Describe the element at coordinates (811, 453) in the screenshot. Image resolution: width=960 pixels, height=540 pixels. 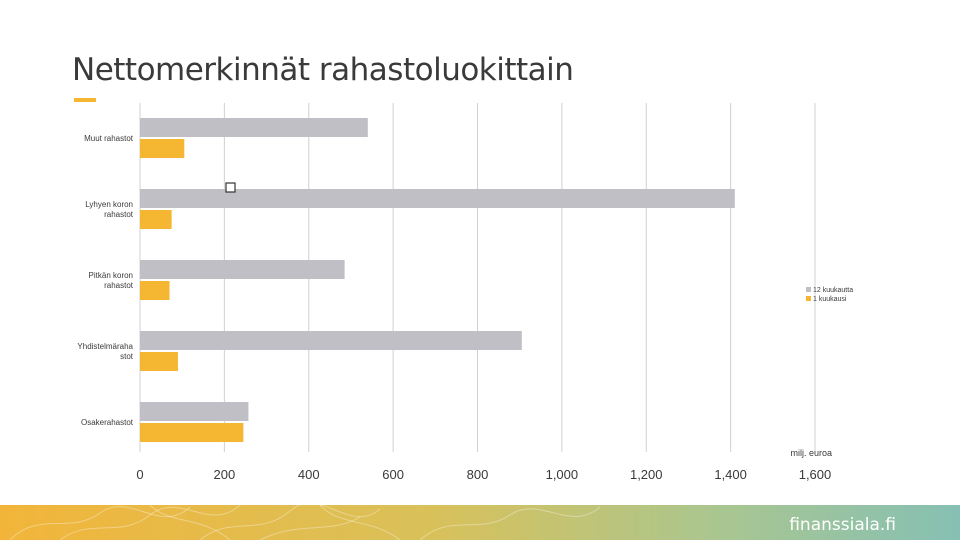
I see `x-axis-label: milj. euroa` at that location.